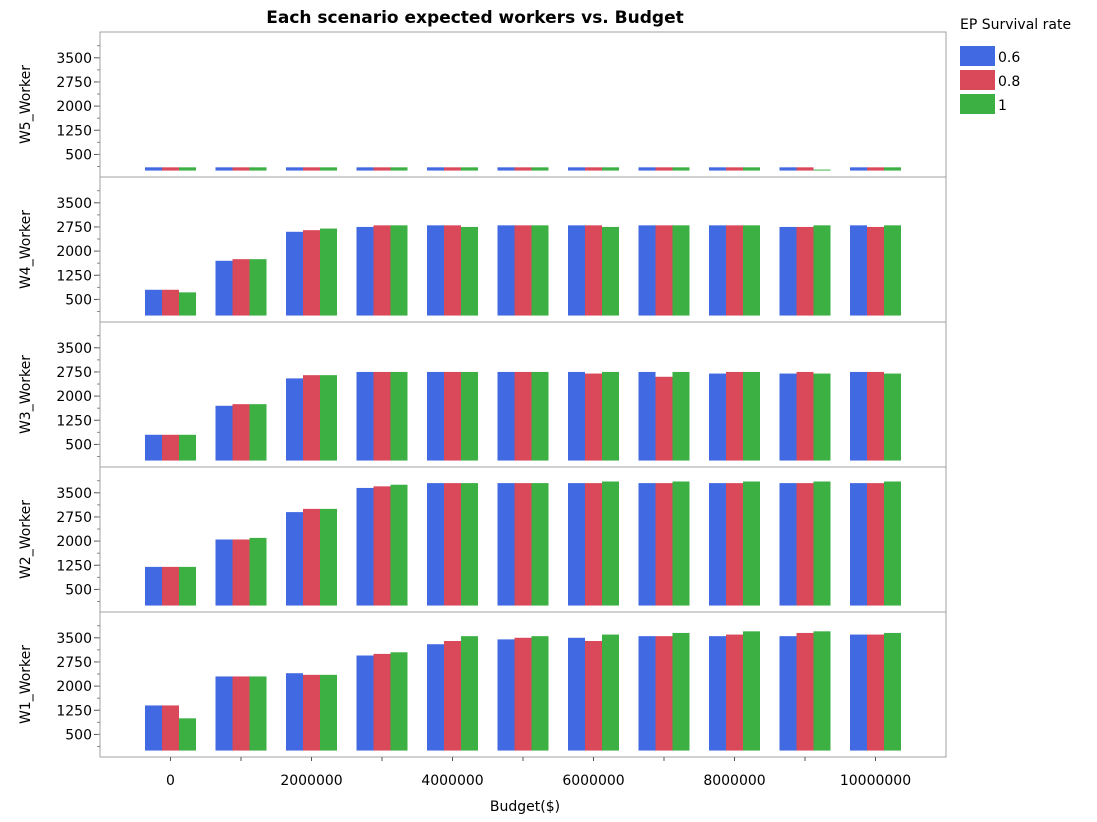  Describe the element at coordinates (875, 781) in the screenshot. I see `x-tick-label: 10000000` at that location.